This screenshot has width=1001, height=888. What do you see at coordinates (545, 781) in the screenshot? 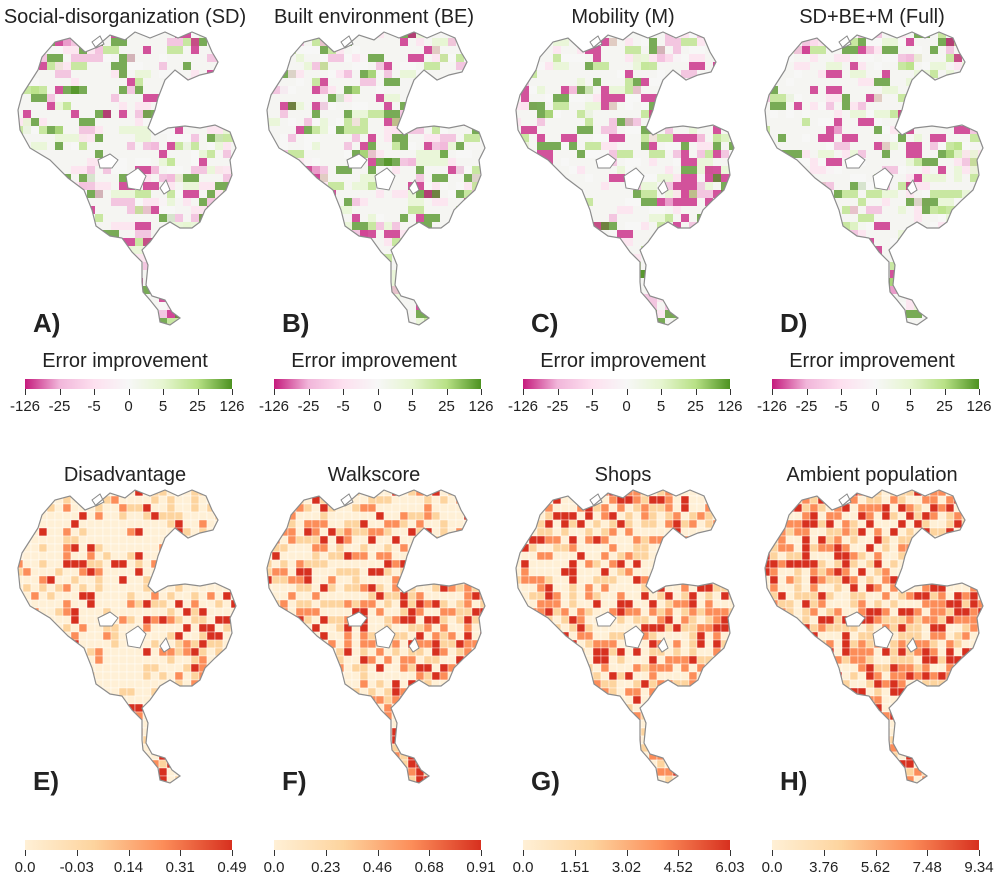
I see `panel-letter: G)` at bounding box center [545, 781].